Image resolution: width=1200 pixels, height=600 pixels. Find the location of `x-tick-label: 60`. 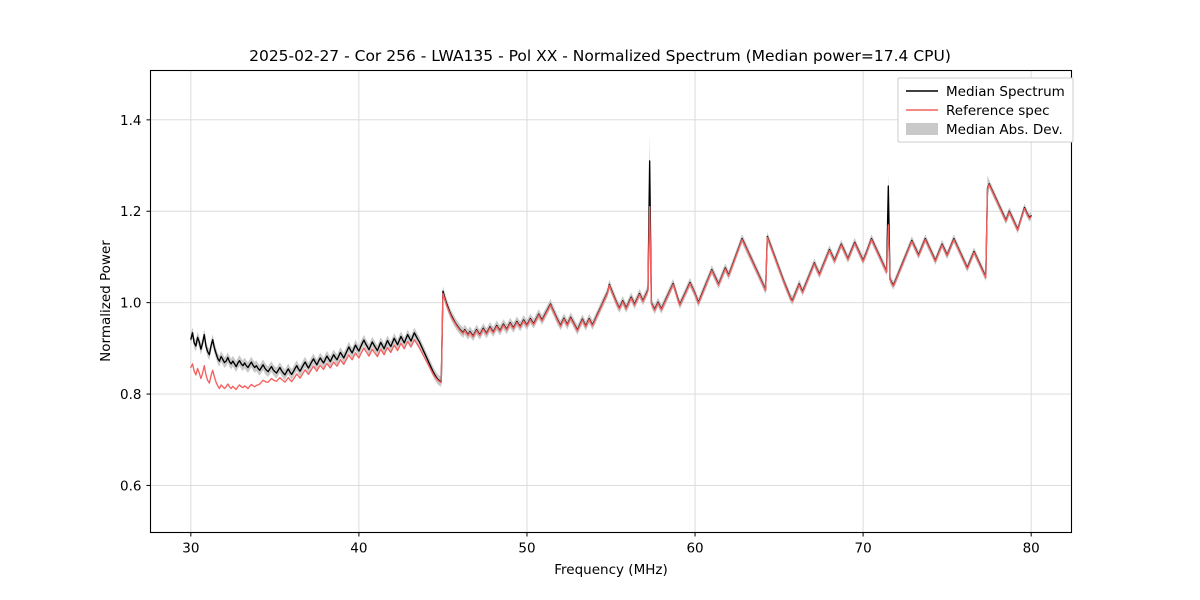

x-tick-label: 60 is located at coordinates (694, 549).